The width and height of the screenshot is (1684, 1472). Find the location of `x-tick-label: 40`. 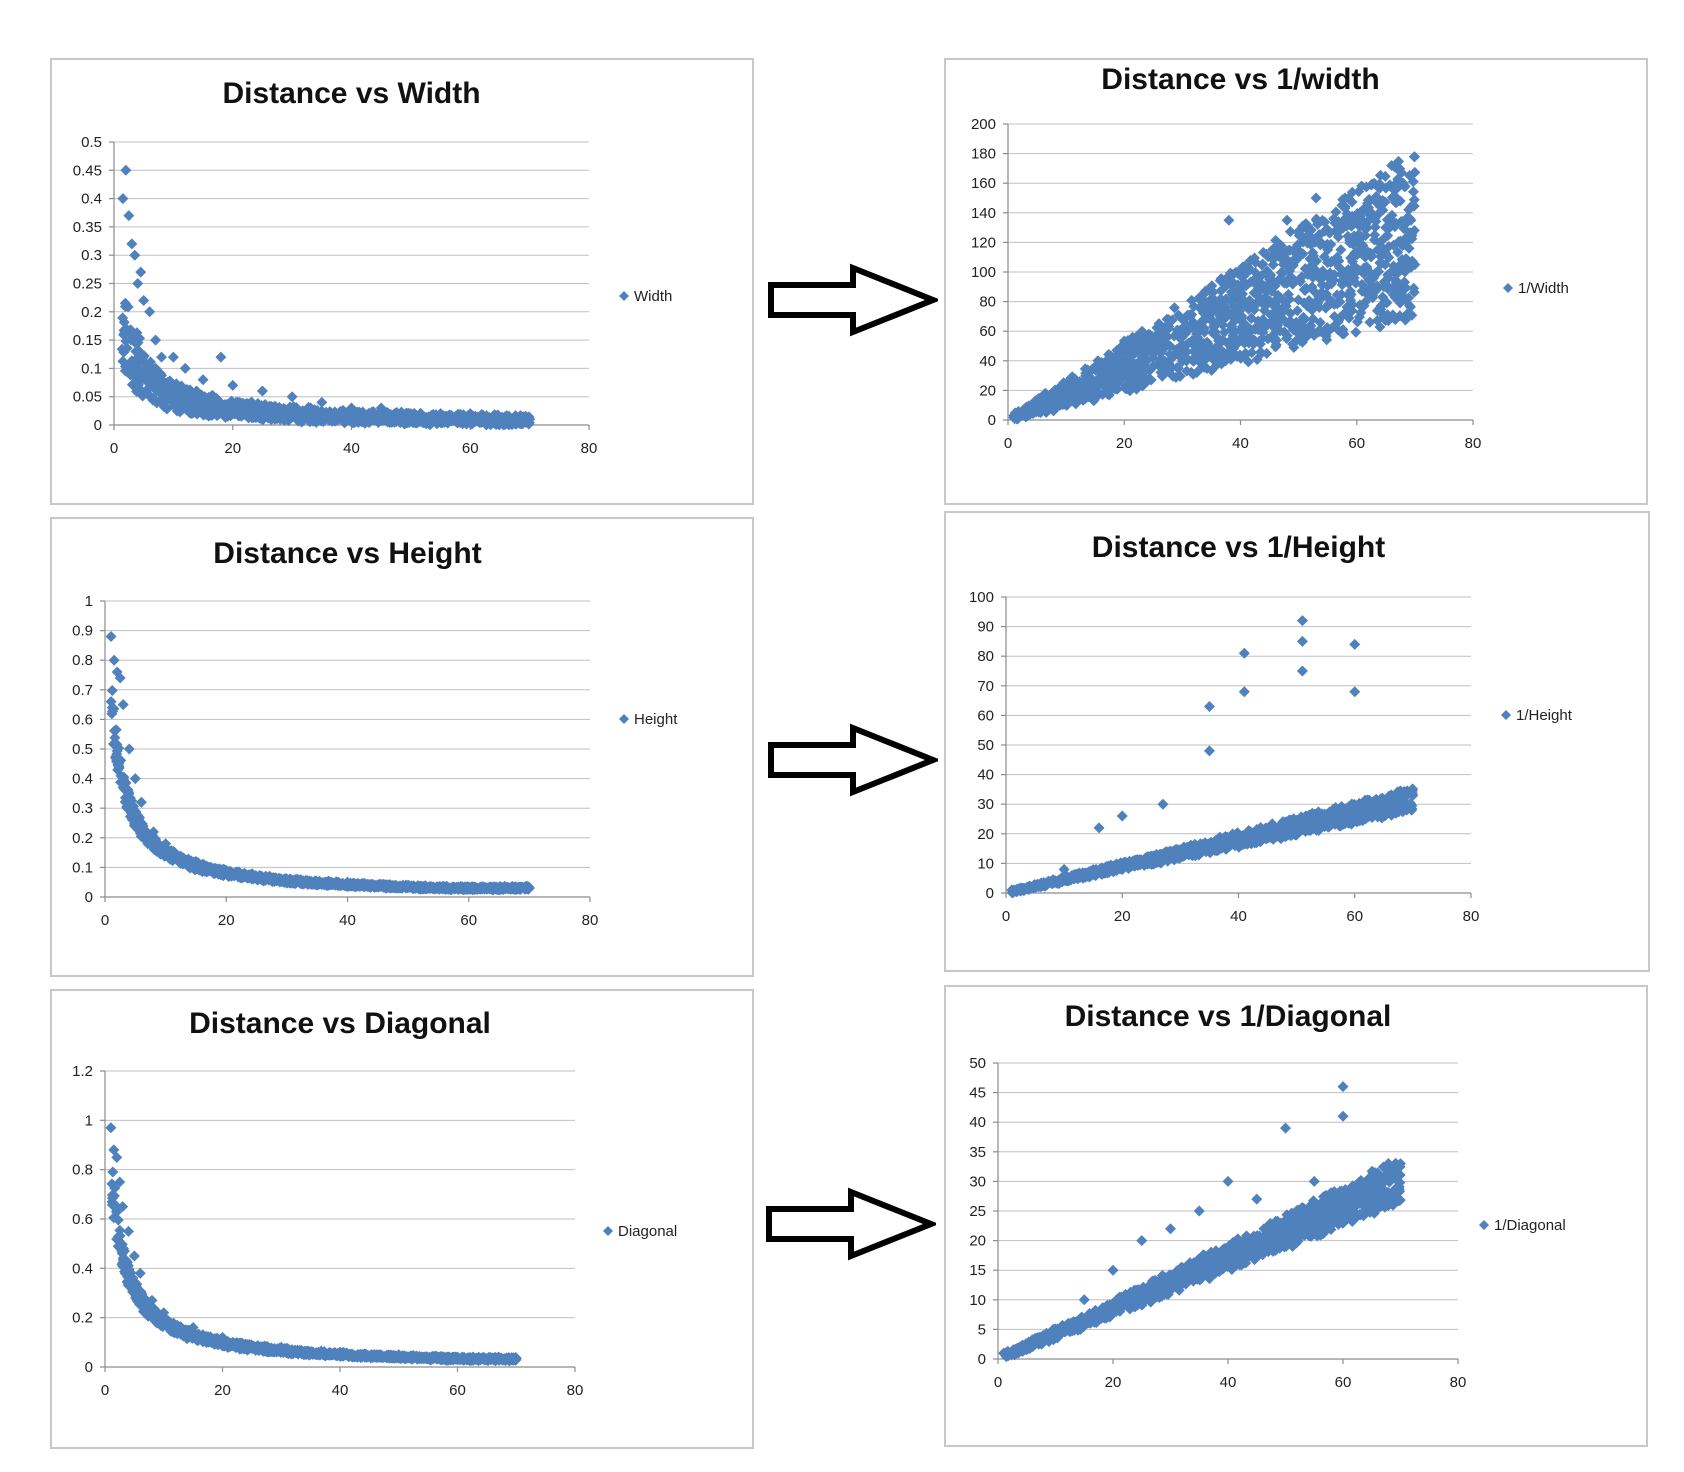

x-tick-label: 40 is located at coordinates (1240, 443).